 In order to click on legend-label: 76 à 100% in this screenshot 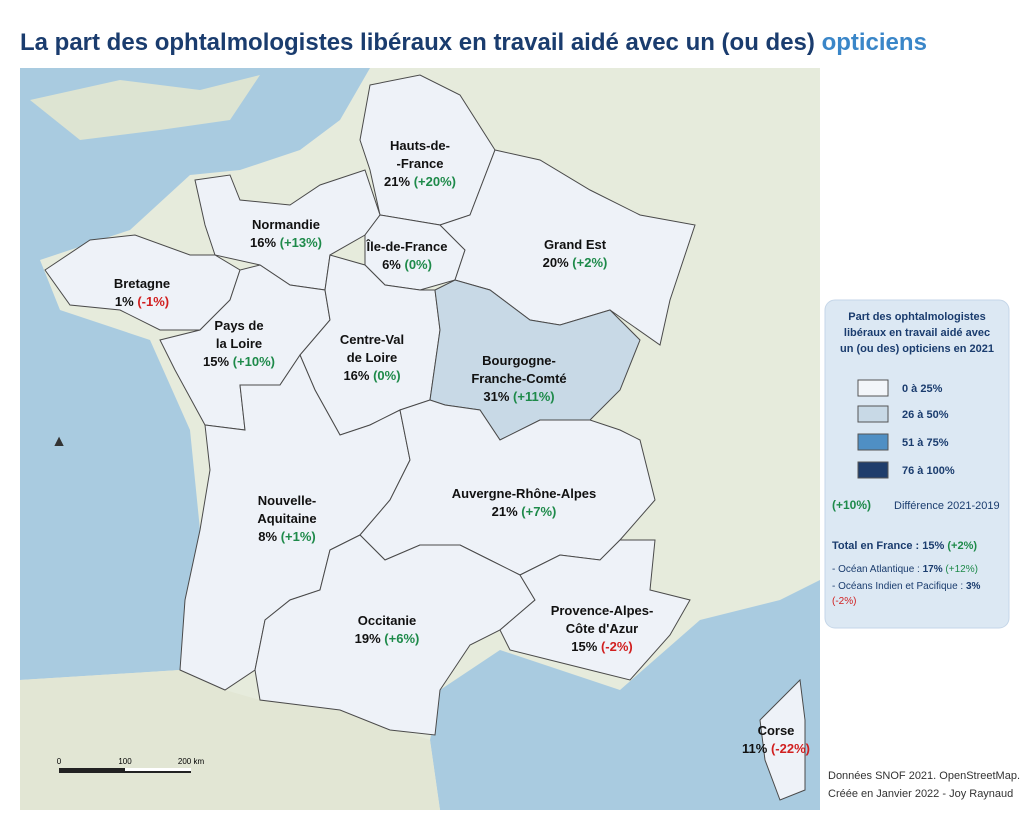, I will do `click(928, 471)`.